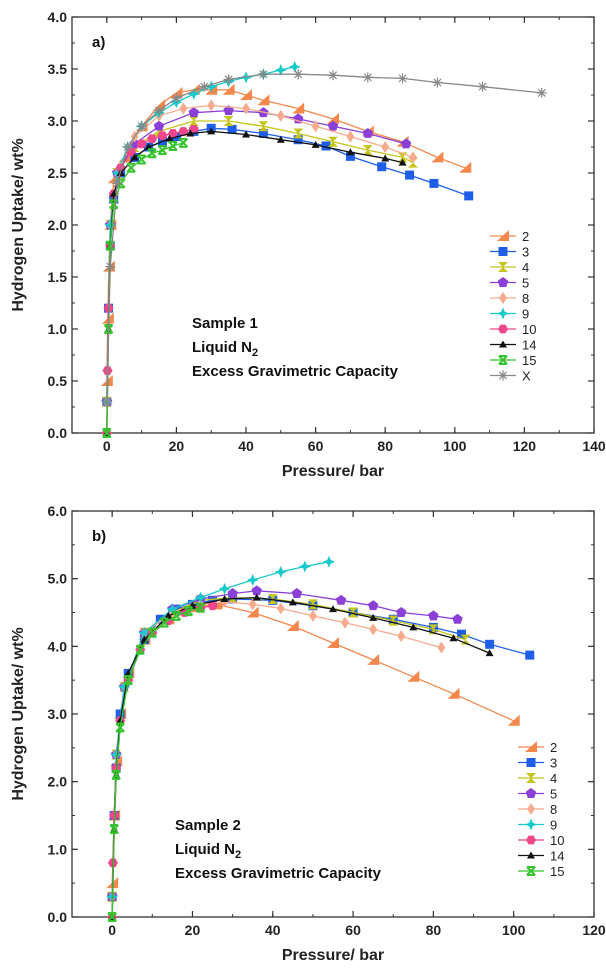  Describe the element at coordinates (557, 856) in the screenshot. I see `legend-label: 14` at that location.